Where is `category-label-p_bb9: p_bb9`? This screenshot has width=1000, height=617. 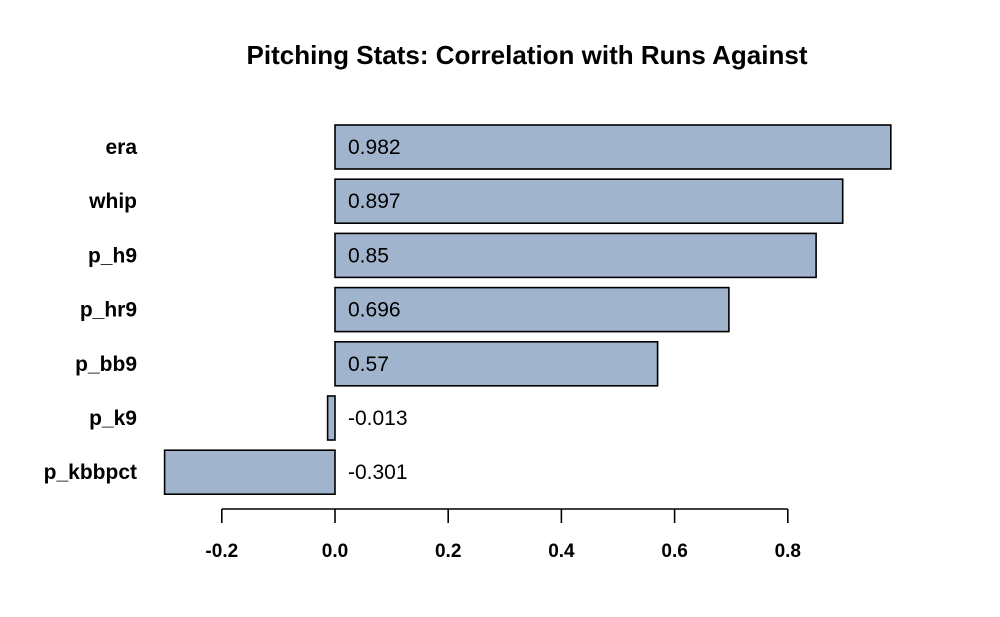
category-label-p_bb9: p_bb9 is located at coordinates (106, 364).